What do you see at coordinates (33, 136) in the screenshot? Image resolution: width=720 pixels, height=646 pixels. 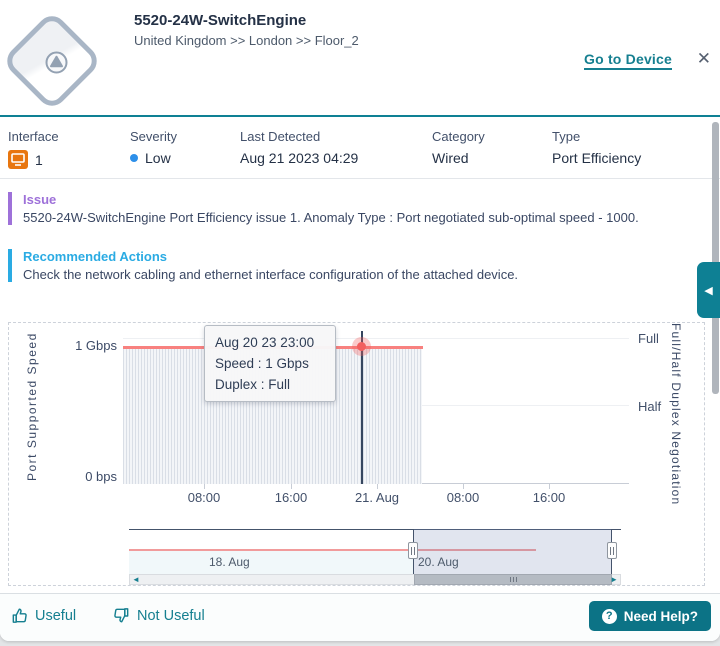 I see `col-header-interface: Interface` at bounding box center [33, 136].